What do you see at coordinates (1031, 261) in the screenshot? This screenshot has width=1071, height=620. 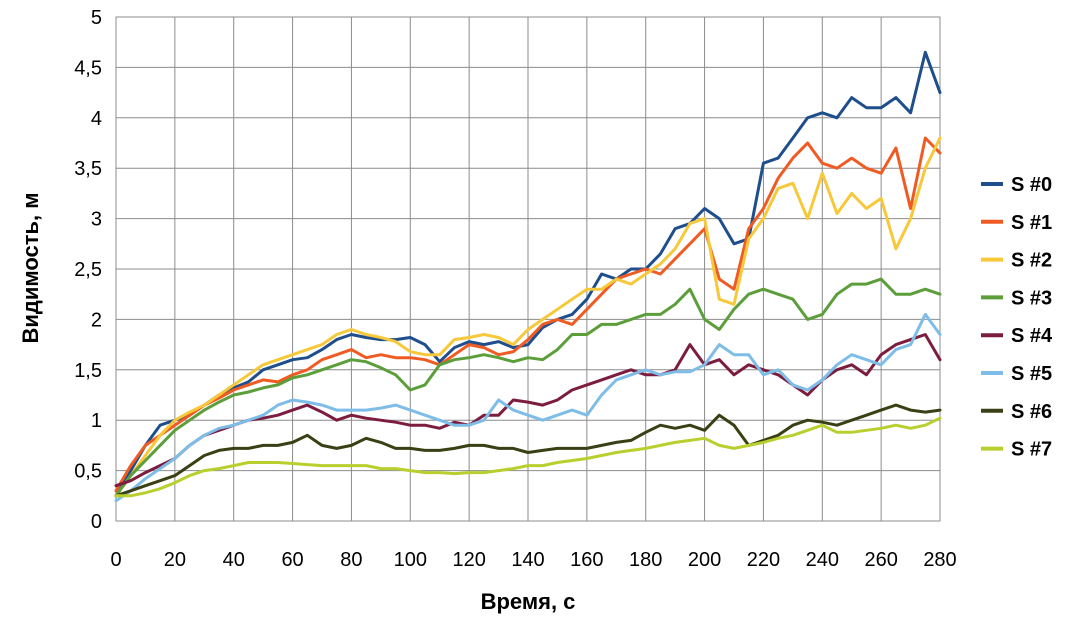 I see `legend-label: S #2` at bounding box center [1031, 261].